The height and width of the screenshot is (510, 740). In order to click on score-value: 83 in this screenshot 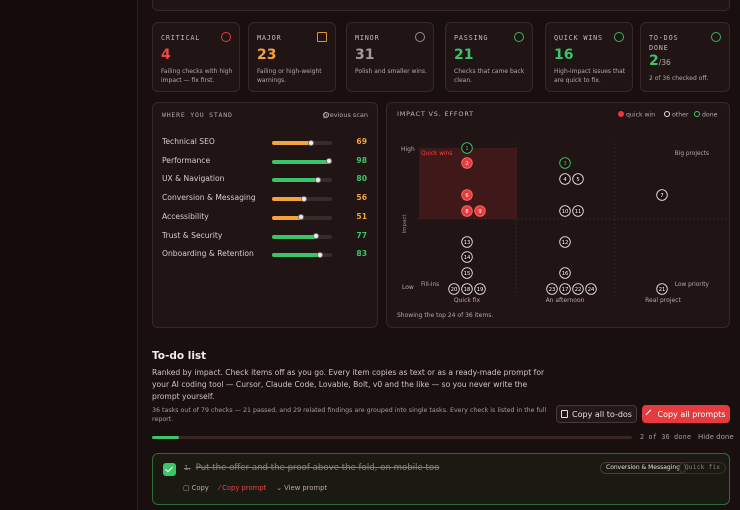, I will do `click(361, 254)`.